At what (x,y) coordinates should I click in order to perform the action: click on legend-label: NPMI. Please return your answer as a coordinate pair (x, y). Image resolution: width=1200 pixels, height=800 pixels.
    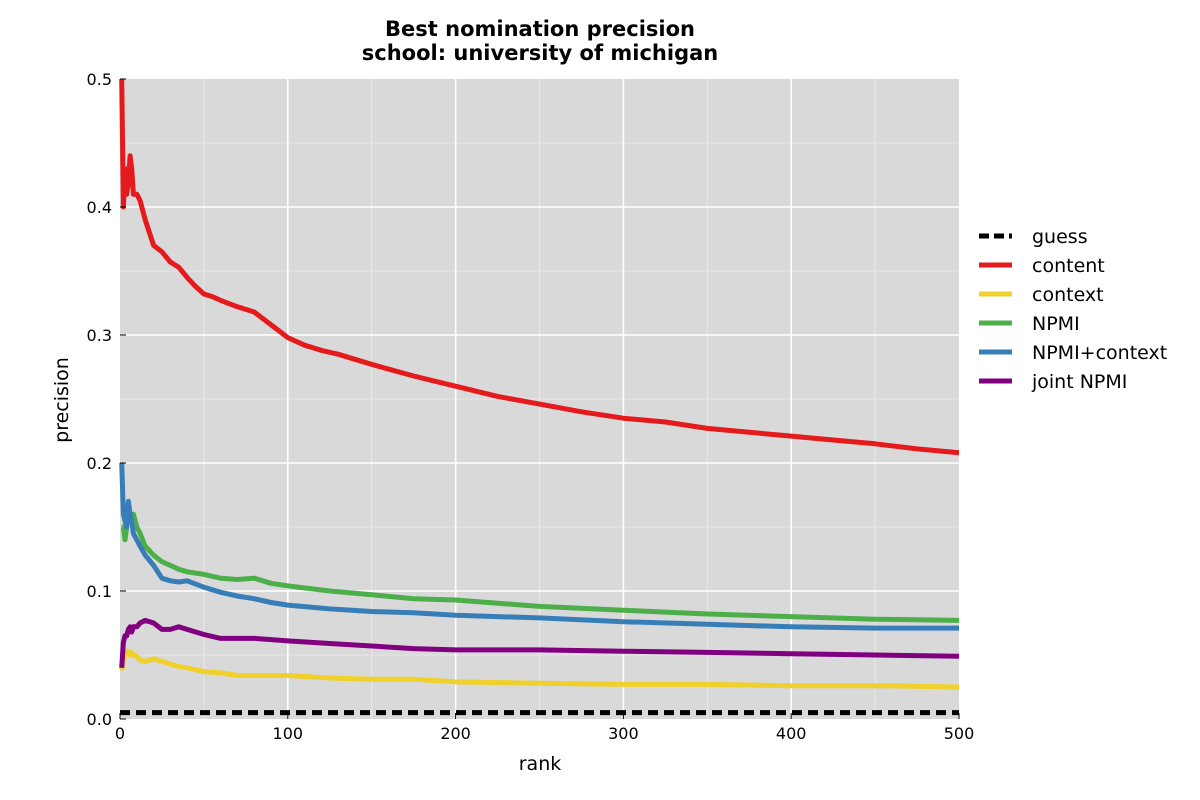
    Looking at the image, I should click on (1056, 324).